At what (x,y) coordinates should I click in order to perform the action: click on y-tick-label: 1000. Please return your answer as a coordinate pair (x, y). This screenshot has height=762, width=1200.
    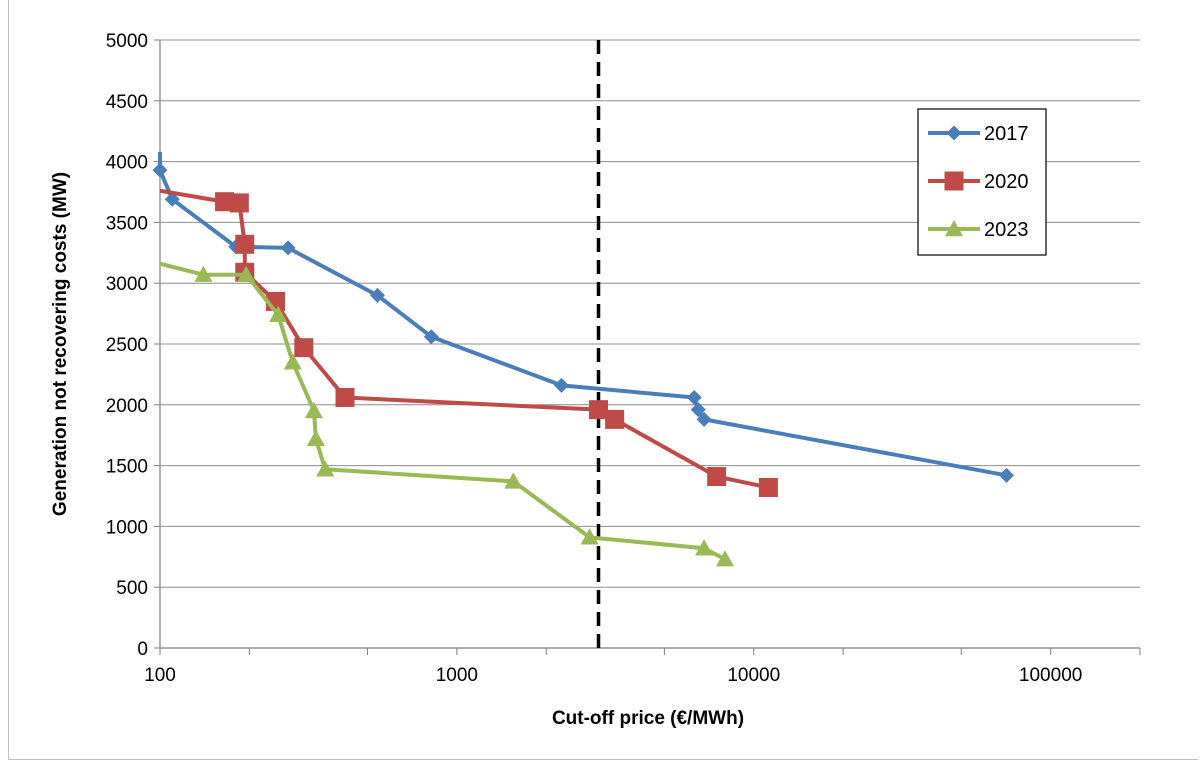
    Looking at the image, I should click on (127, 527).